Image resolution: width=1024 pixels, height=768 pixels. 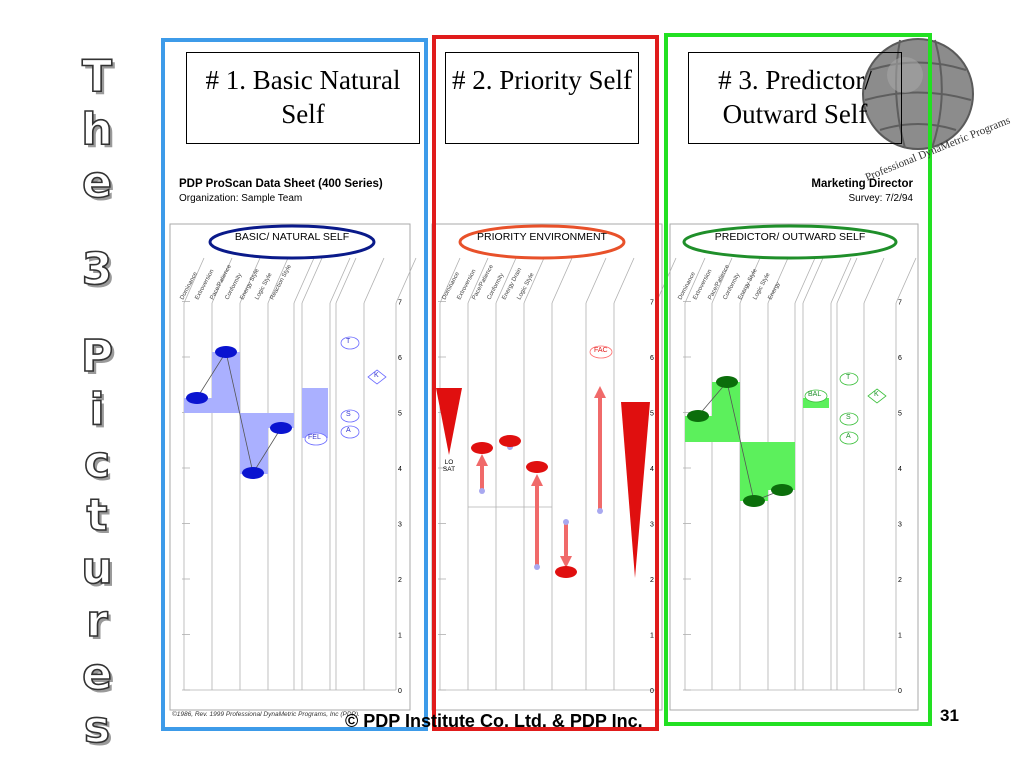 I want to click on vertical-title-letter: u, so click(x=97, y=568).